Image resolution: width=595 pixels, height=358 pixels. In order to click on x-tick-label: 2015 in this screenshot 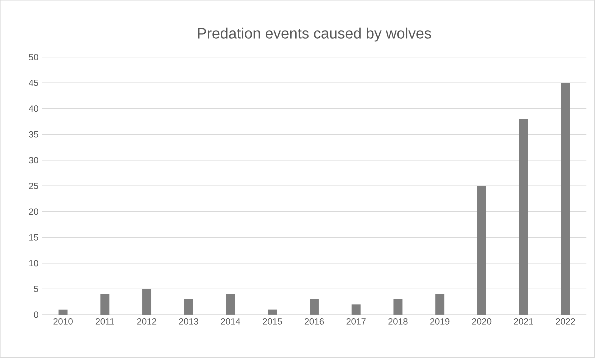, I will do `click(272, 321)`.